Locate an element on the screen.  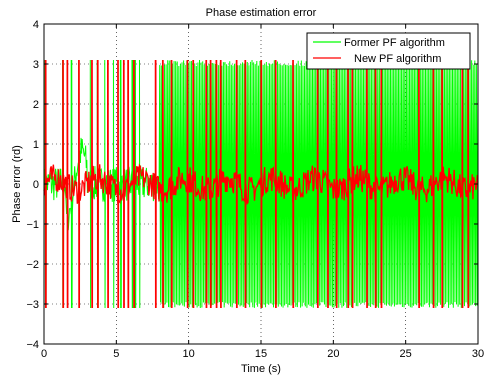
y-tick-label: −3 is located at coordinates (32, 305).